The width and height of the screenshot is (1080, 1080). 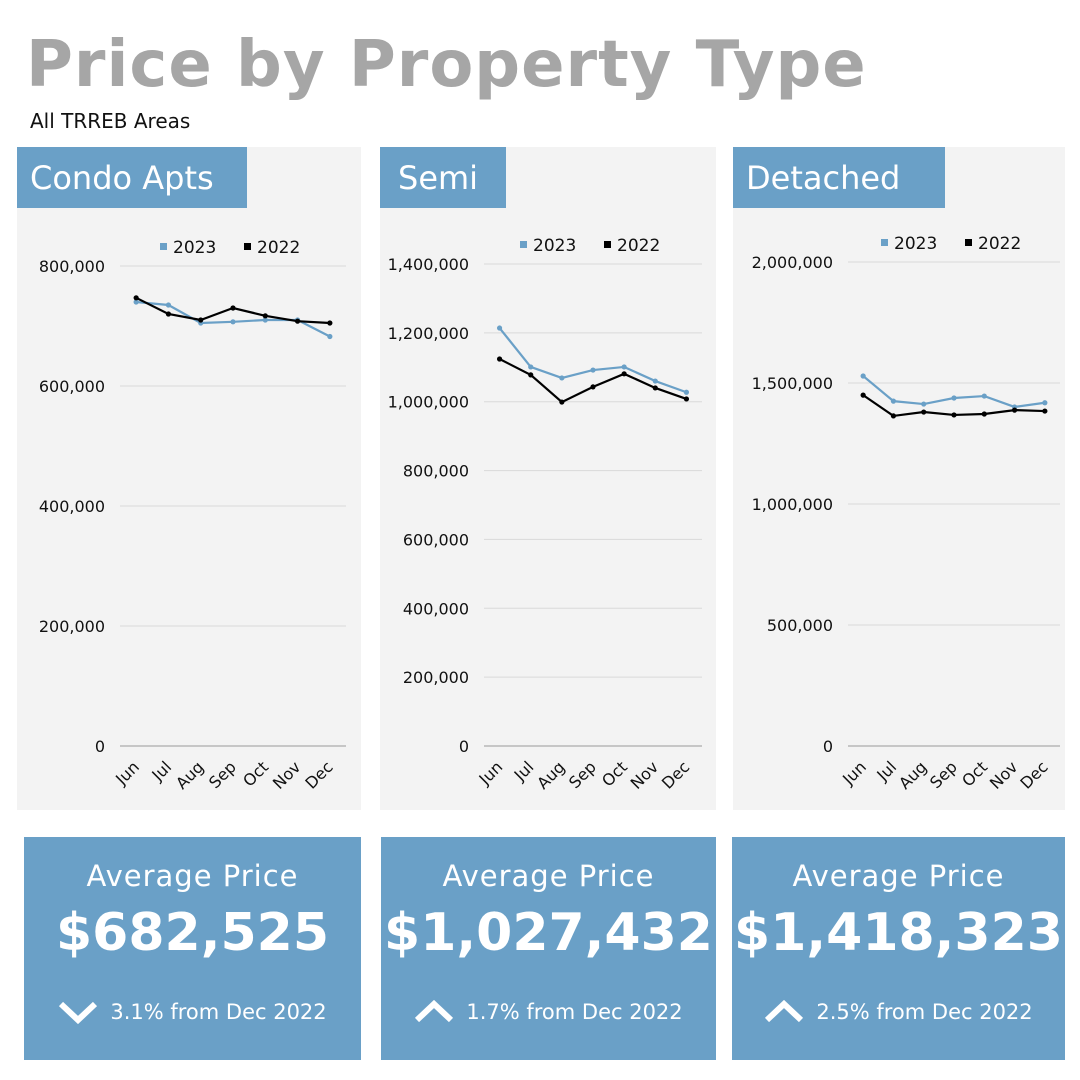 I want to click on card-value: $1,027,432, so click(x=548, y=933).